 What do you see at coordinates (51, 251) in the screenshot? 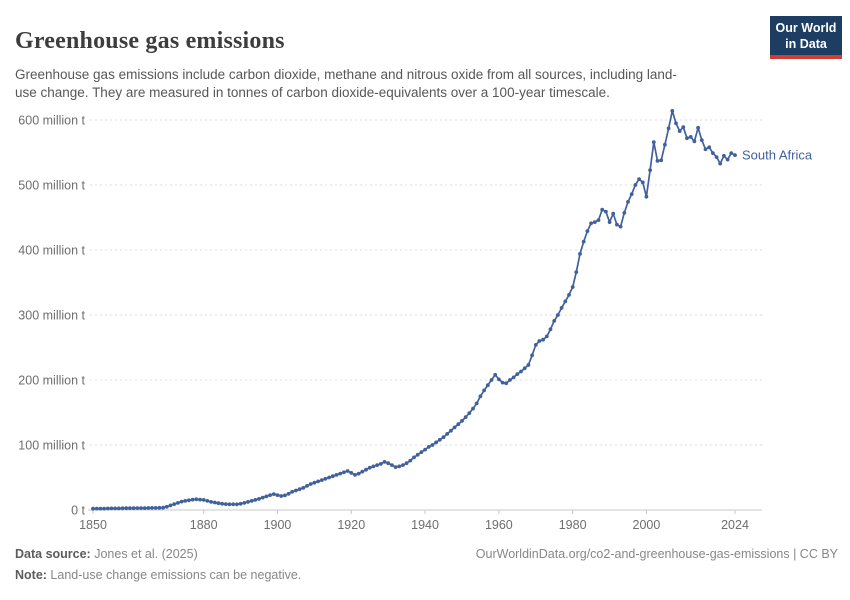
I see `y-axis-tick-label: 400 million t` at bounding box center [51, 251].